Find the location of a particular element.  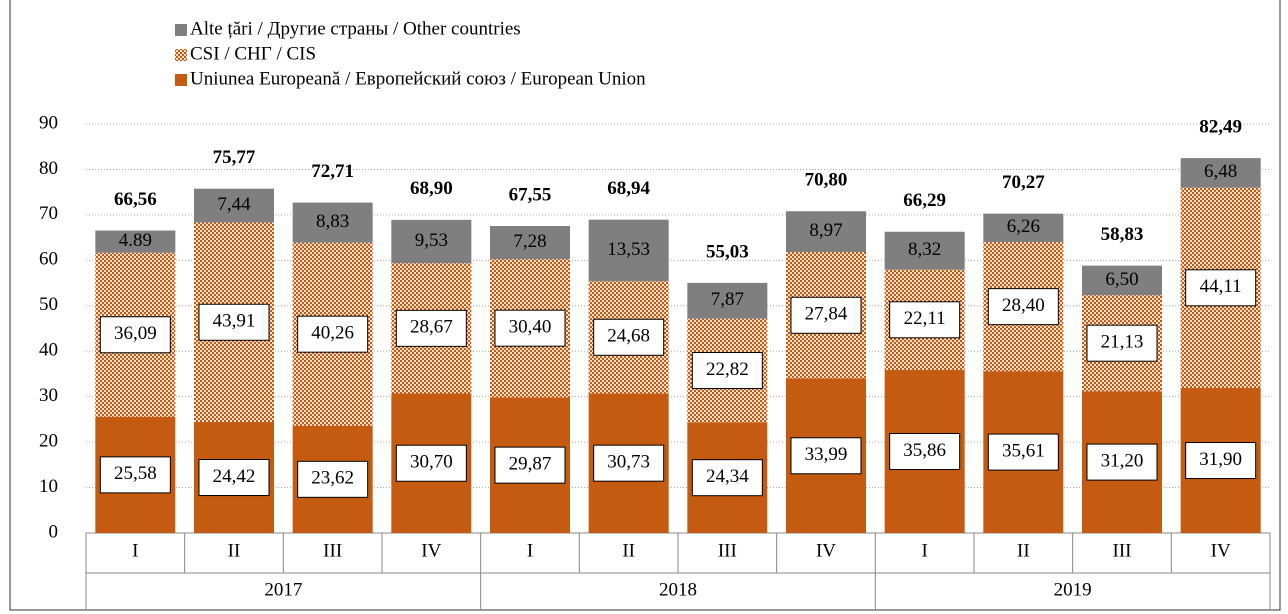

data-label: 31,20 is located at coordinates (1122, 460).